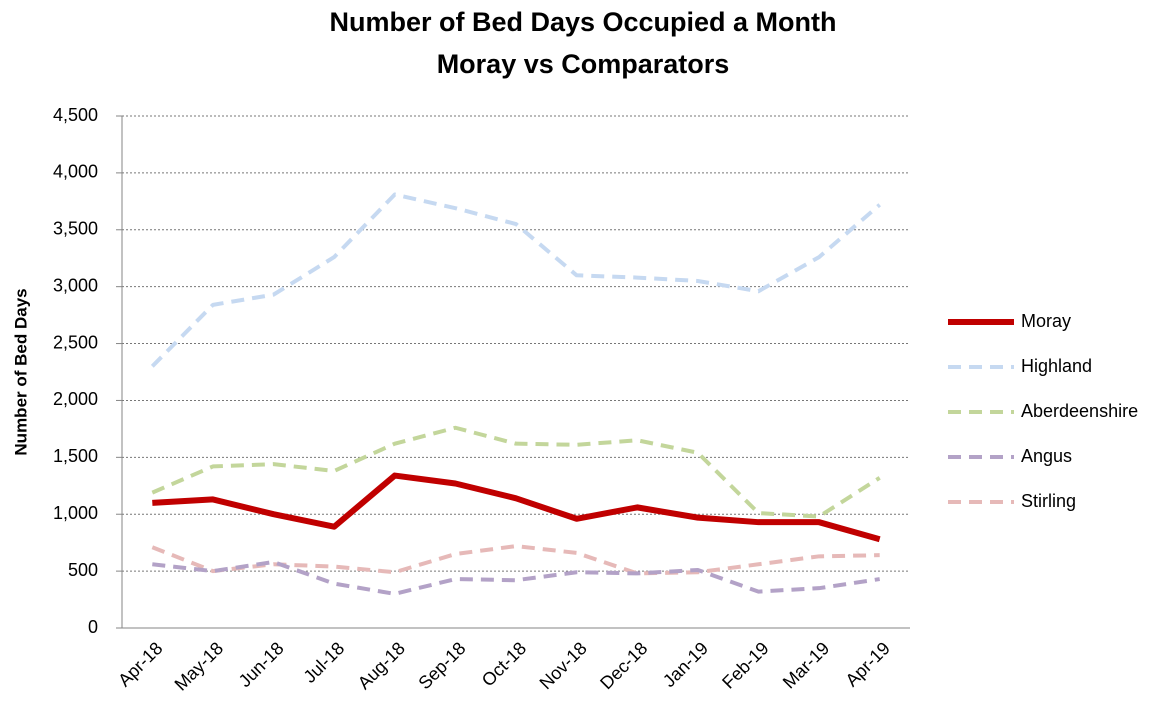  Describe the element at coordinates (75, 229) in the screenshot. I see `y-tick-label: 3,500` at that location.